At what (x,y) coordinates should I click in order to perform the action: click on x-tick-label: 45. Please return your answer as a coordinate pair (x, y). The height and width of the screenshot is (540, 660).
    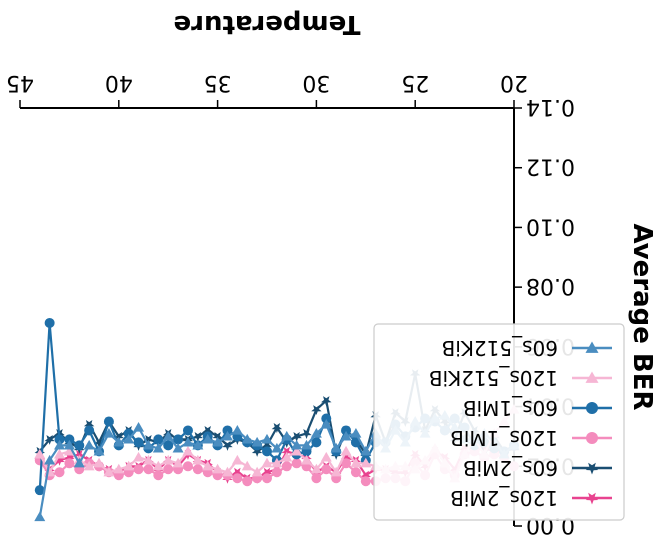
    Looking at the image, I should click on (20, 82).